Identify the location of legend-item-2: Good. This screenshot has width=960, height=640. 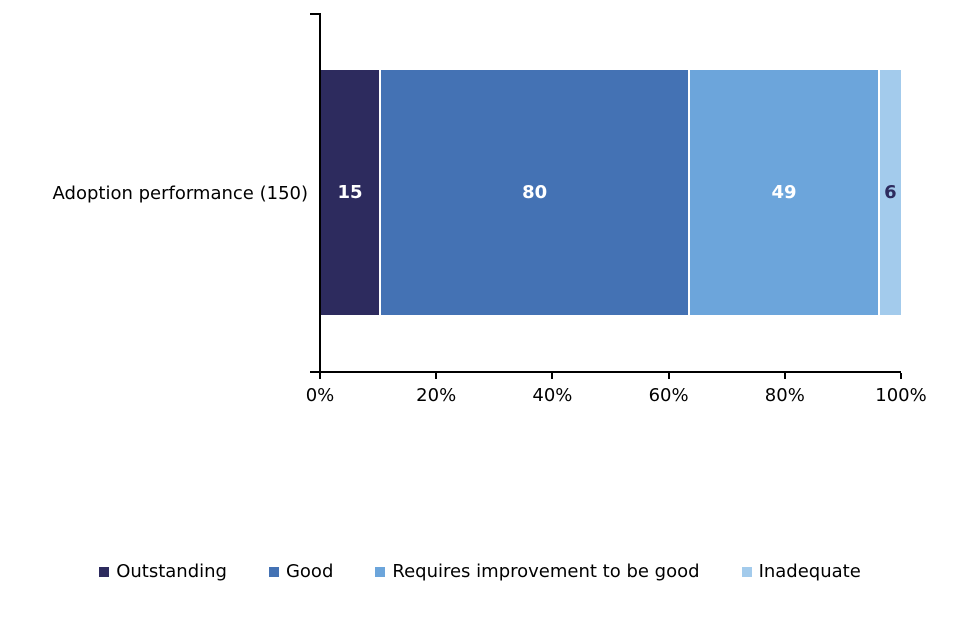
(301, 571).